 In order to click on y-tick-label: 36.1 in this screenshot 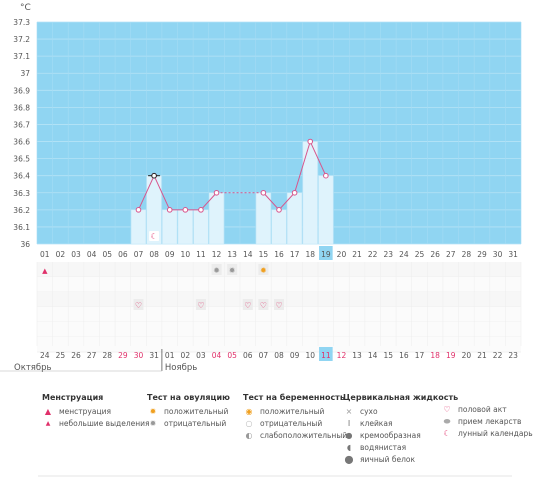, I will do `click(21, 227)`.